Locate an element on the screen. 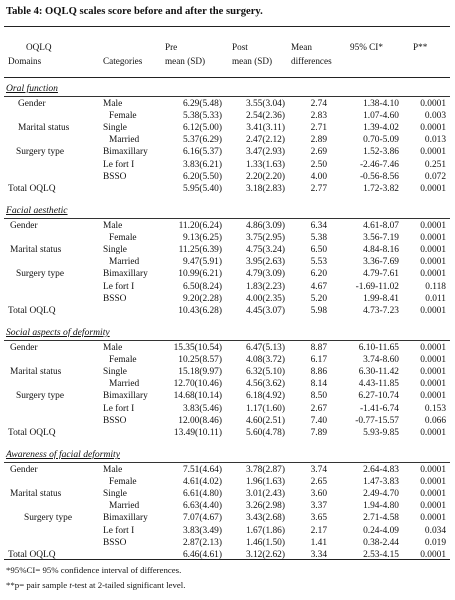 This screenshot has height=600, width=455. cell-post-mean: 4.79(3.09) is located at coordinates (265, 274).